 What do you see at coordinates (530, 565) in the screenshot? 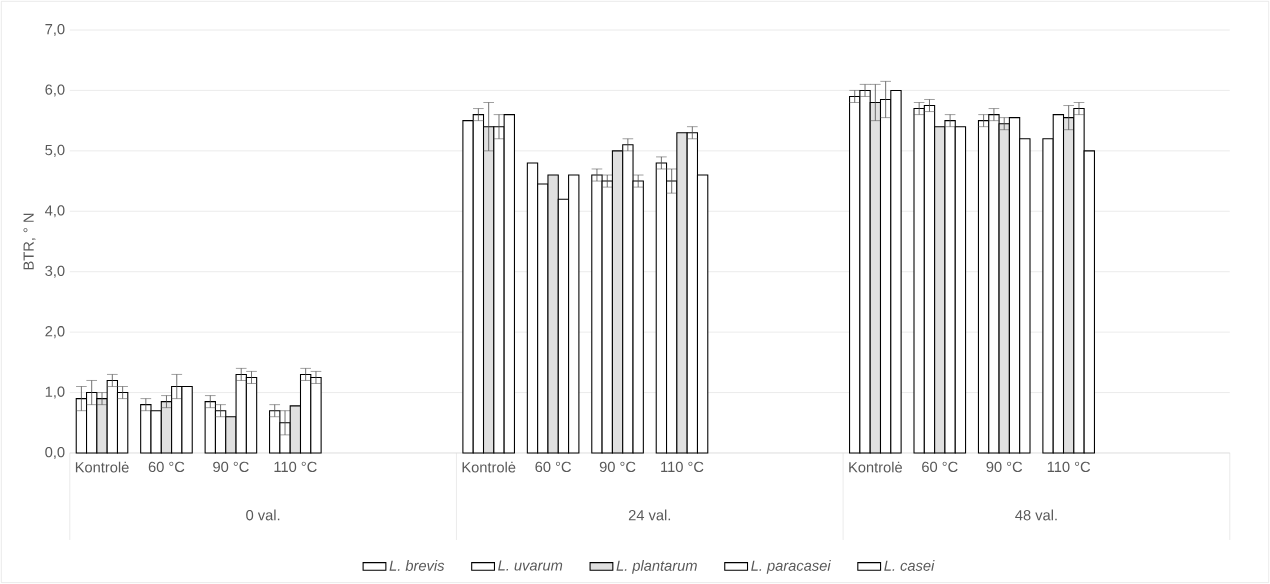
I see `legend-label: L. uvarum` at bounding box center [530, 565].